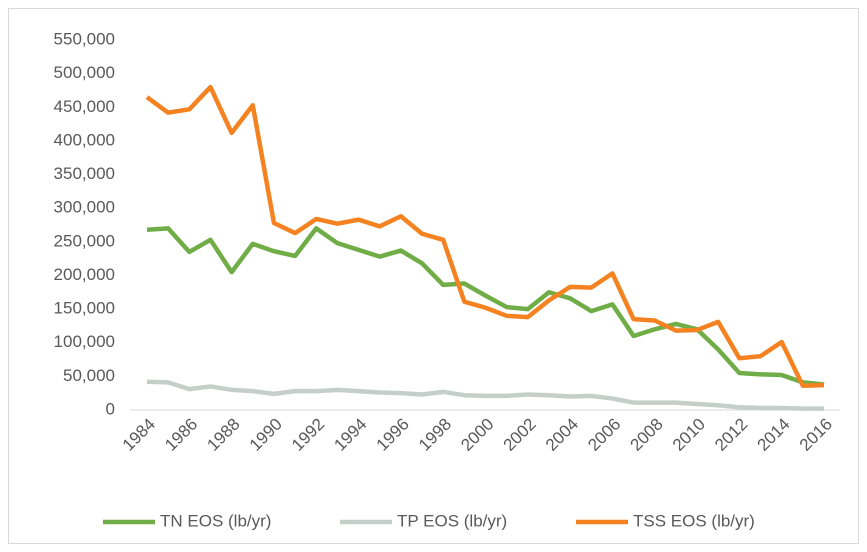 Image resolution: width=867 pixels, height=552 pixels. I want to click on y-tick-label: 0, so click(110, 408).